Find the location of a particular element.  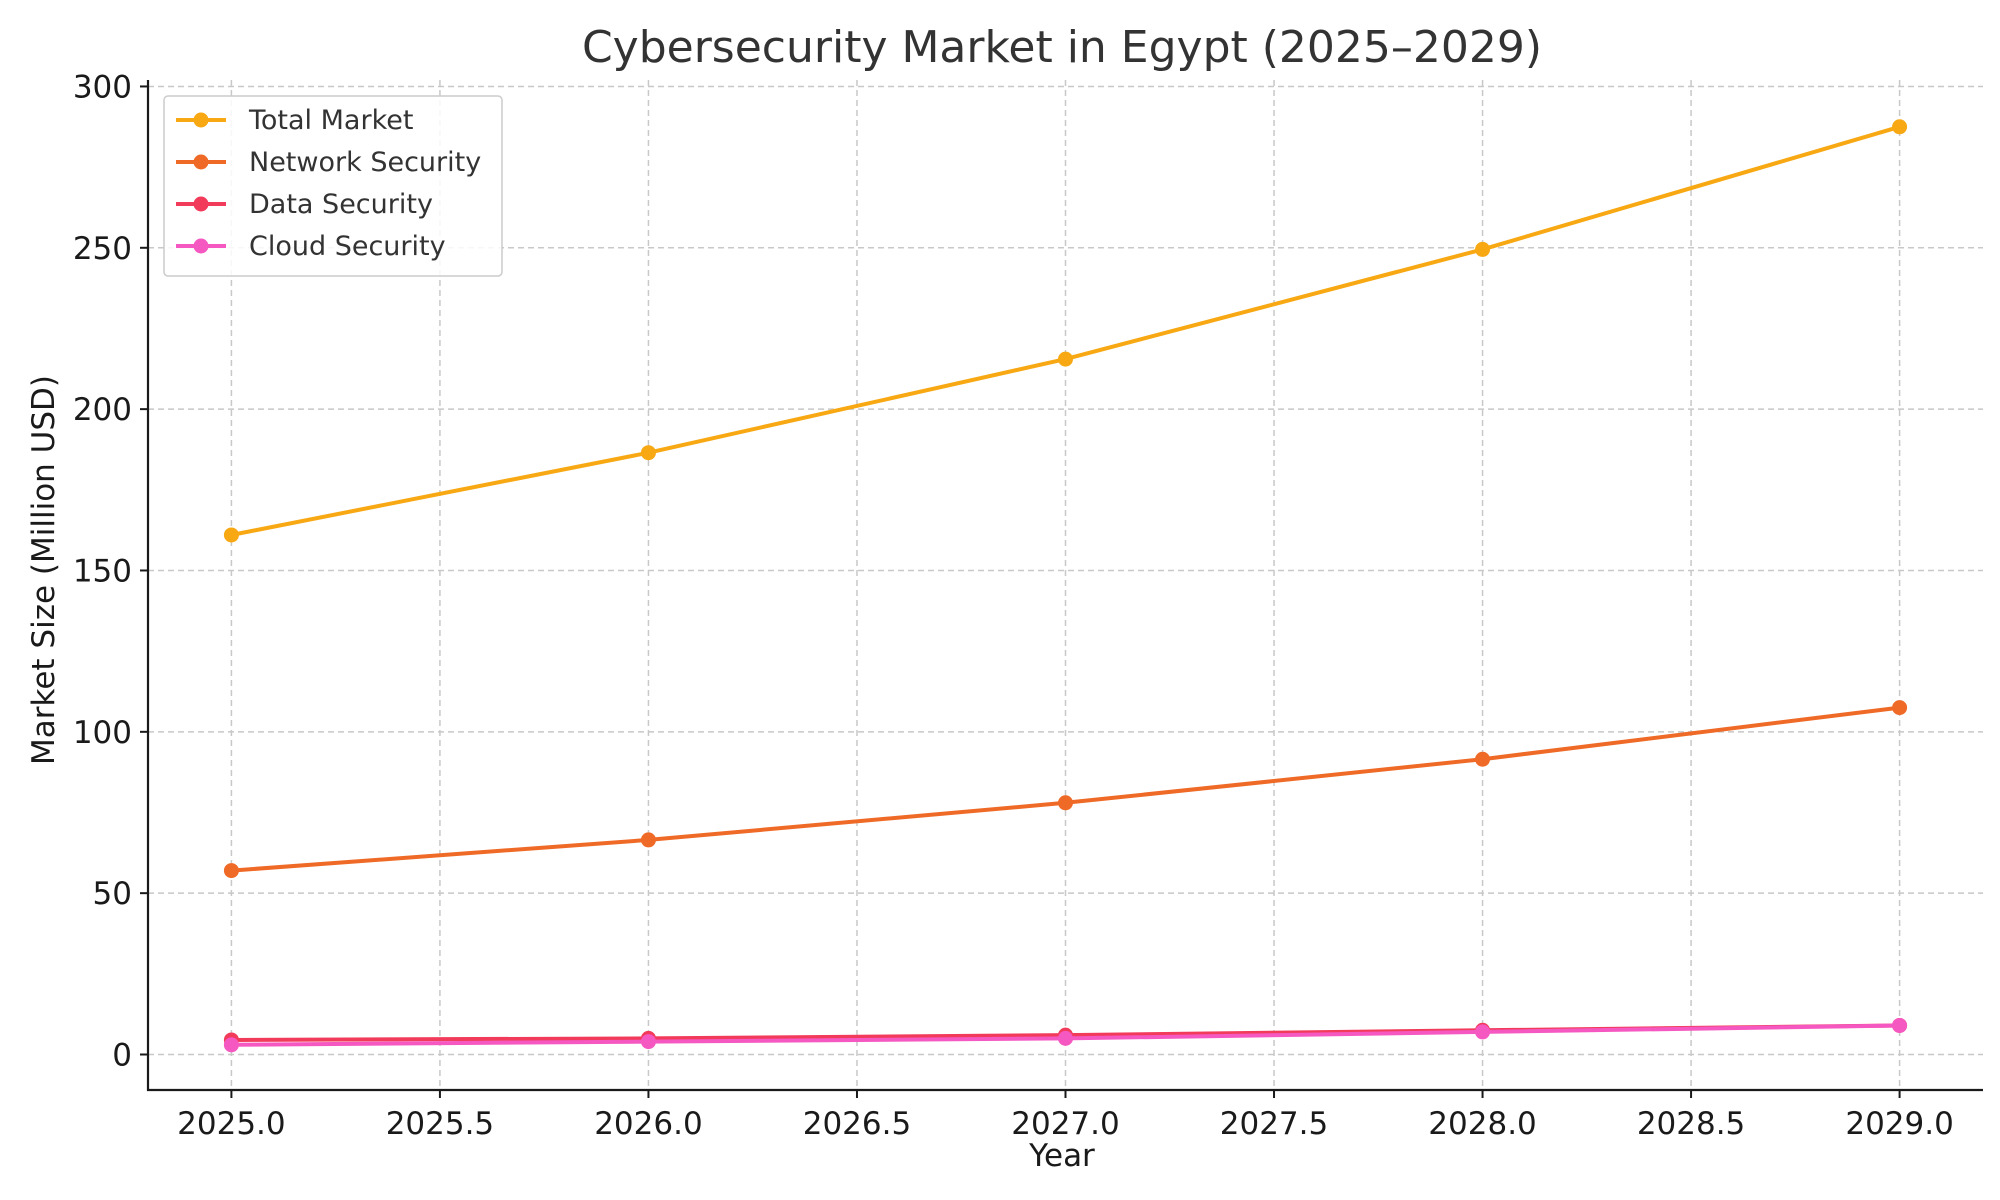

y-axis-label: Market Size (Million USD) is located at coordinates (44, 570).